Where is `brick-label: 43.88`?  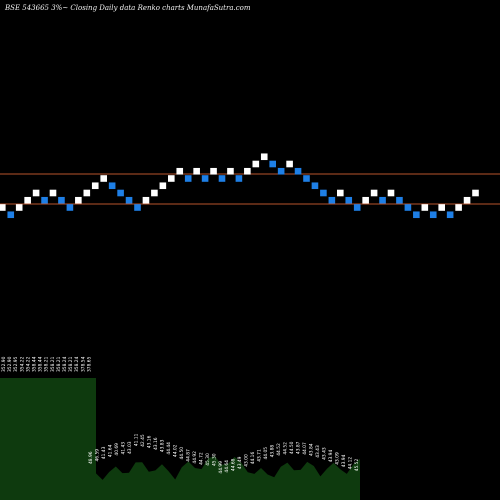 brick-label: 43.88 is located at coordinates (273, 451).